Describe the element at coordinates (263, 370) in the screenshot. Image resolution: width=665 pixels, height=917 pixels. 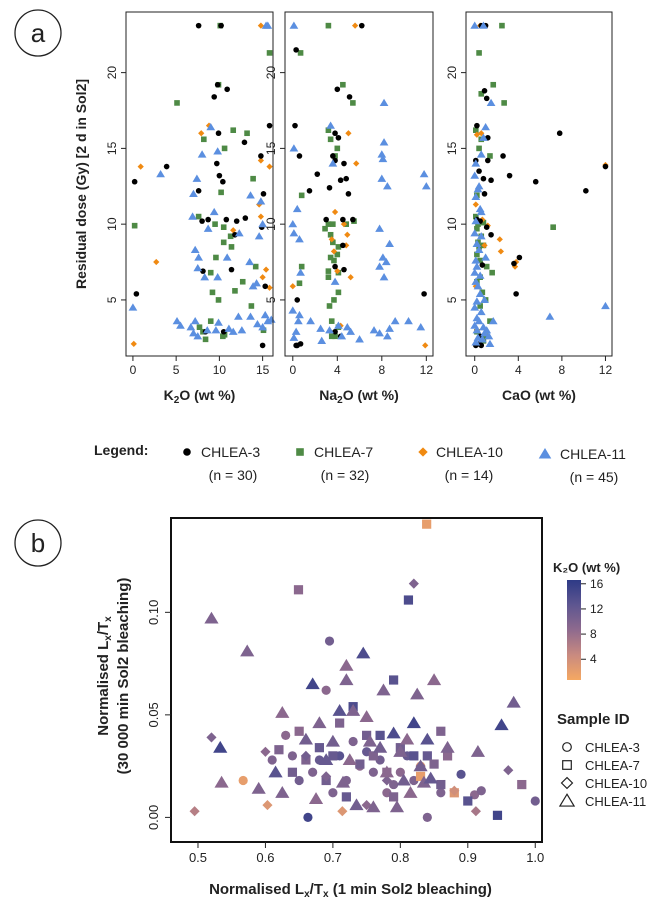
I see `x-tick-label: 15` at that location.